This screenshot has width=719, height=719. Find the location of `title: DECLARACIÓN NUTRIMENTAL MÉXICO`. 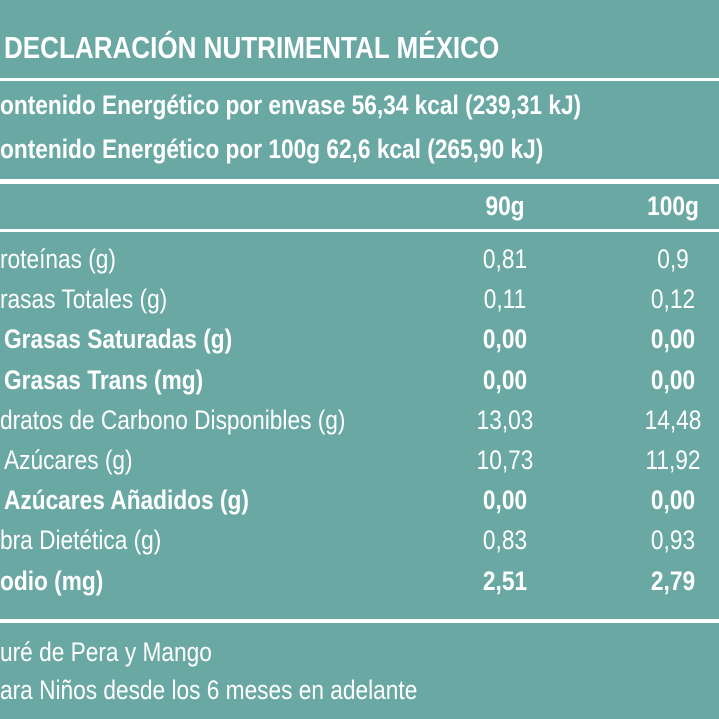

title: DECLARACIÓN NUTRIMENTAL MÉXICO is located at coordinates (252, 47).